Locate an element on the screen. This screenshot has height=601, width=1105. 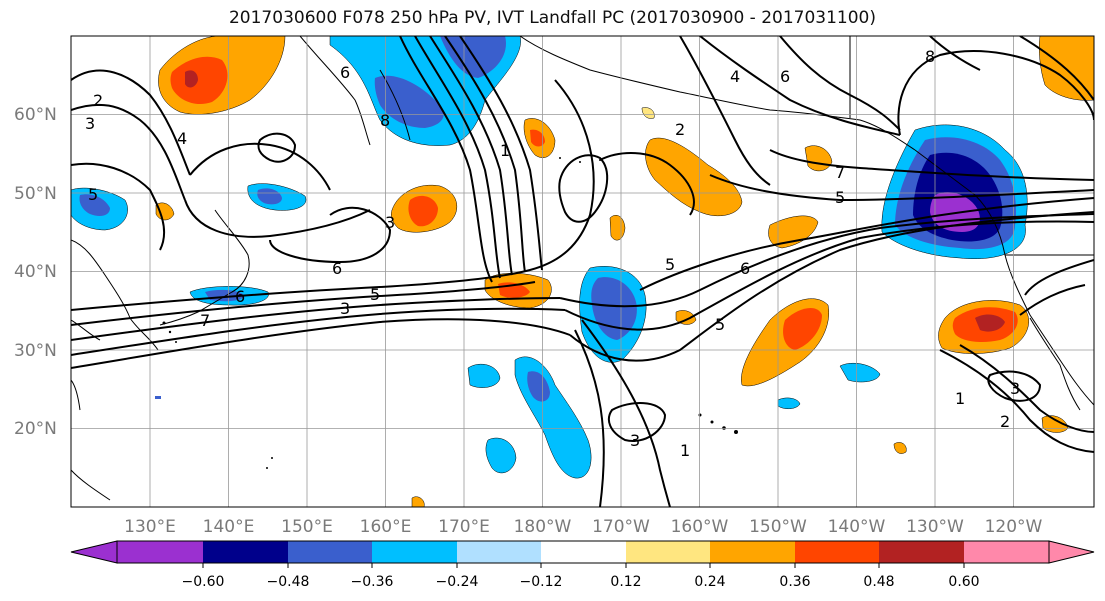
colorbar-frame is located at coordinates (583, 552).